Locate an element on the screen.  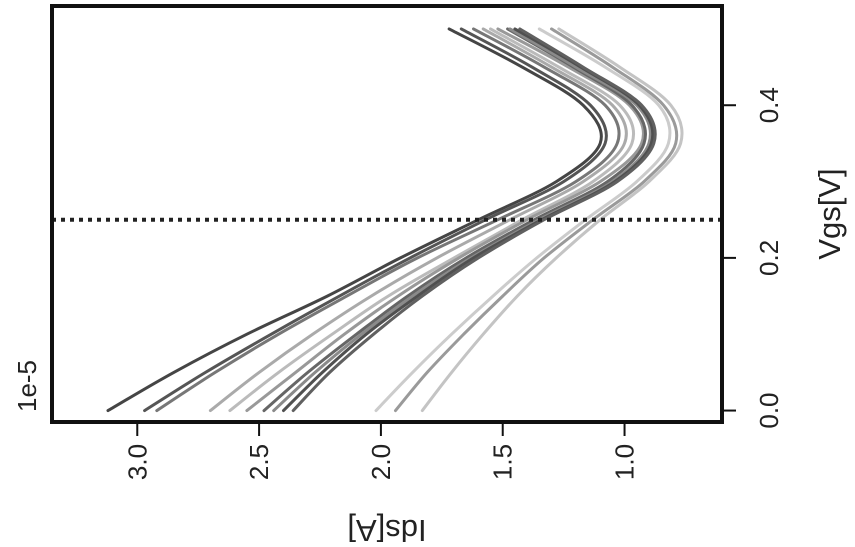
y-tick-label-3: 2.0 is located at coordinates (381, 462).